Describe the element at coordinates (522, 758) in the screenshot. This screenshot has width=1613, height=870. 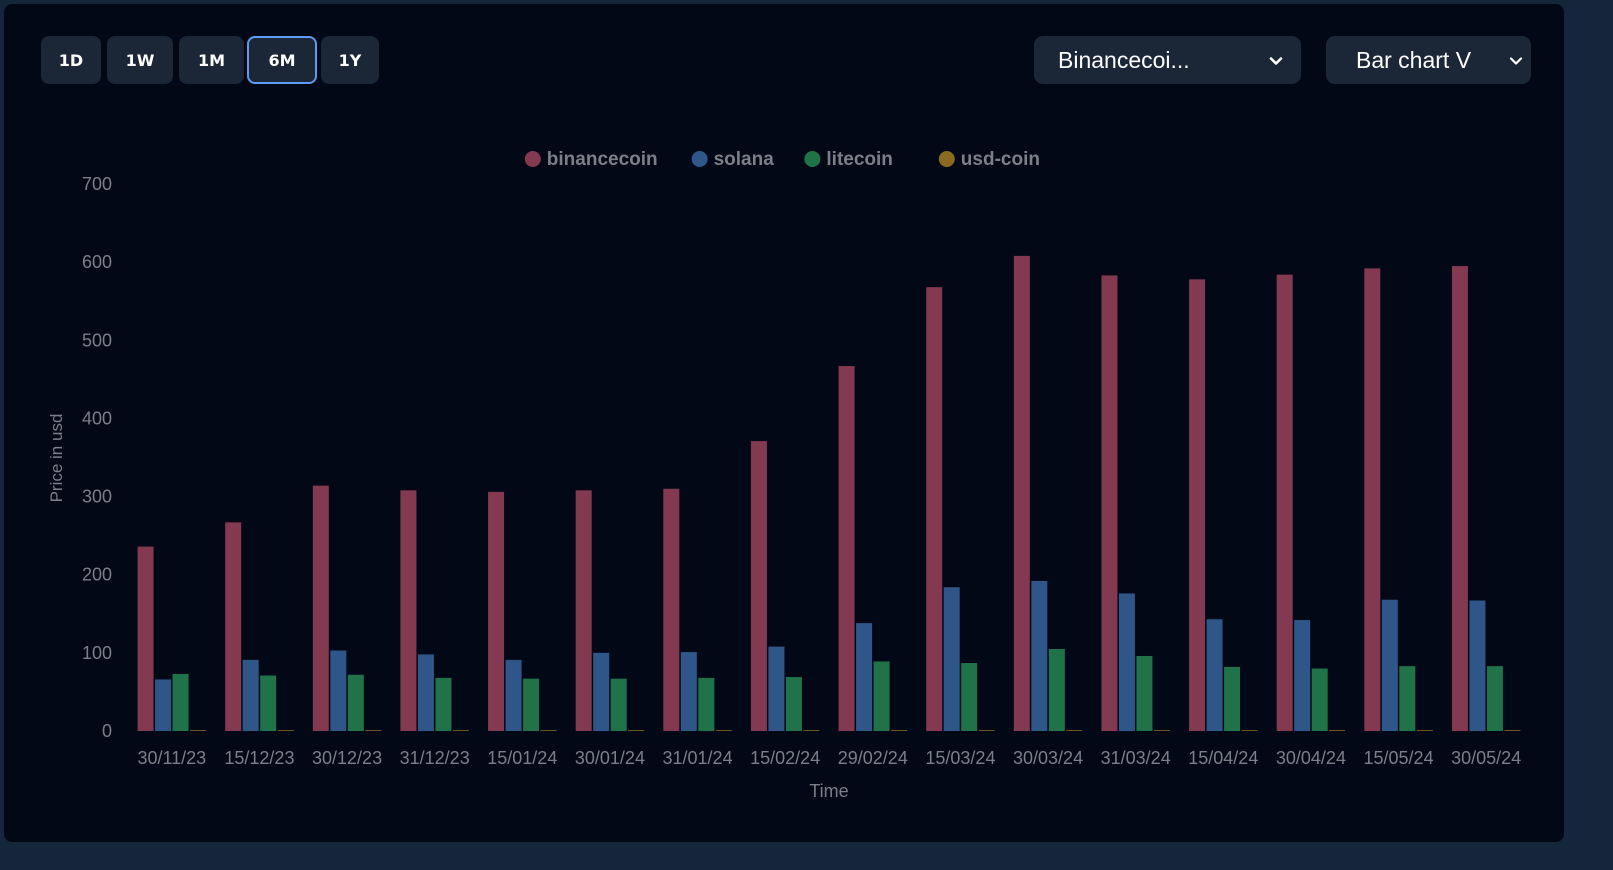
I see `x-tick-label: 15/01/24` at that location.